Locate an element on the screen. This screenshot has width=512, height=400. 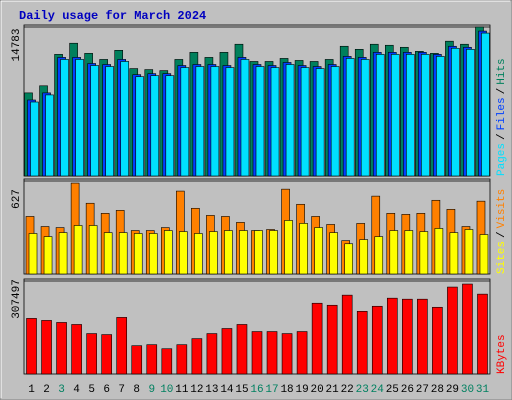
x-tick-label: 15 is located at coordinates (241, 390).